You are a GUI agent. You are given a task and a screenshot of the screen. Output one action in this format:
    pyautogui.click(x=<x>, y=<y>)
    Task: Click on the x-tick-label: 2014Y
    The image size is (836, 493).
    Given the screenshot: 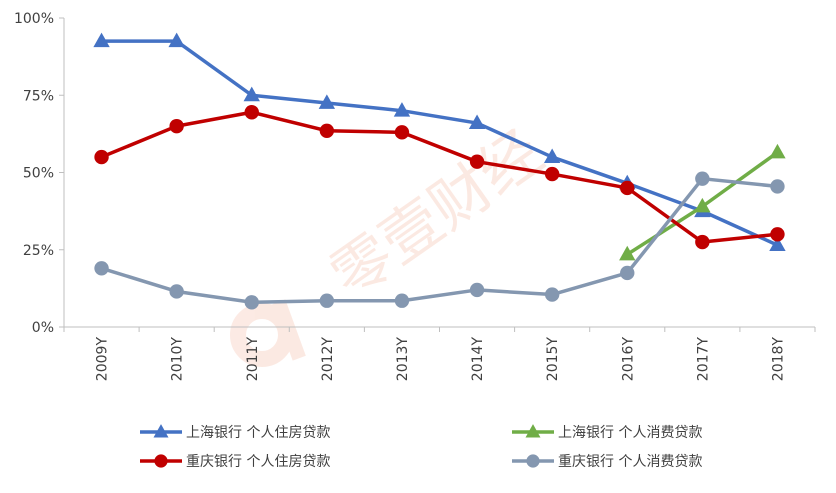 What is the action you would take?
    pyautogui.click(x=478, y=359)
    